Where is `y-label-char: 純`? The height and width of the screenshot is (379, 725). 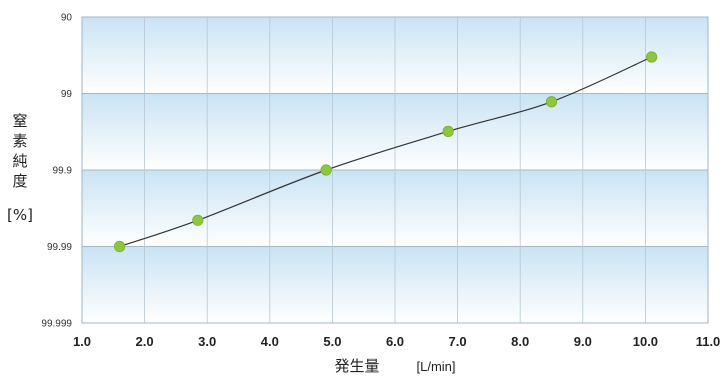 y-label-char: 純 is located at coordinates (19, 161).